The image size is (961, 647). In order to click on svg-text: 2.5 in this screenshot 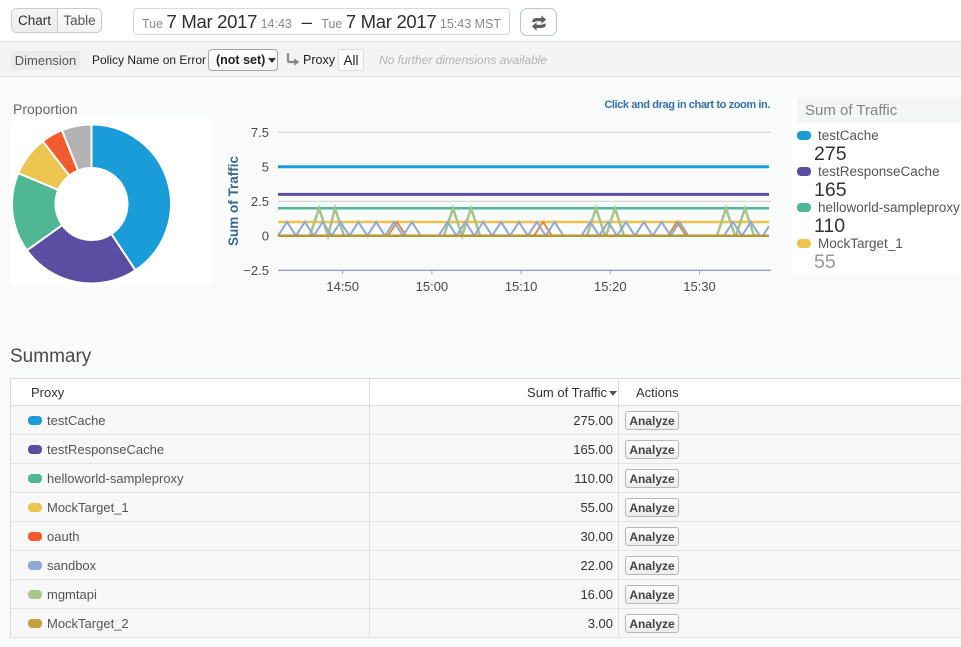, I will do `click(260, 201)`.